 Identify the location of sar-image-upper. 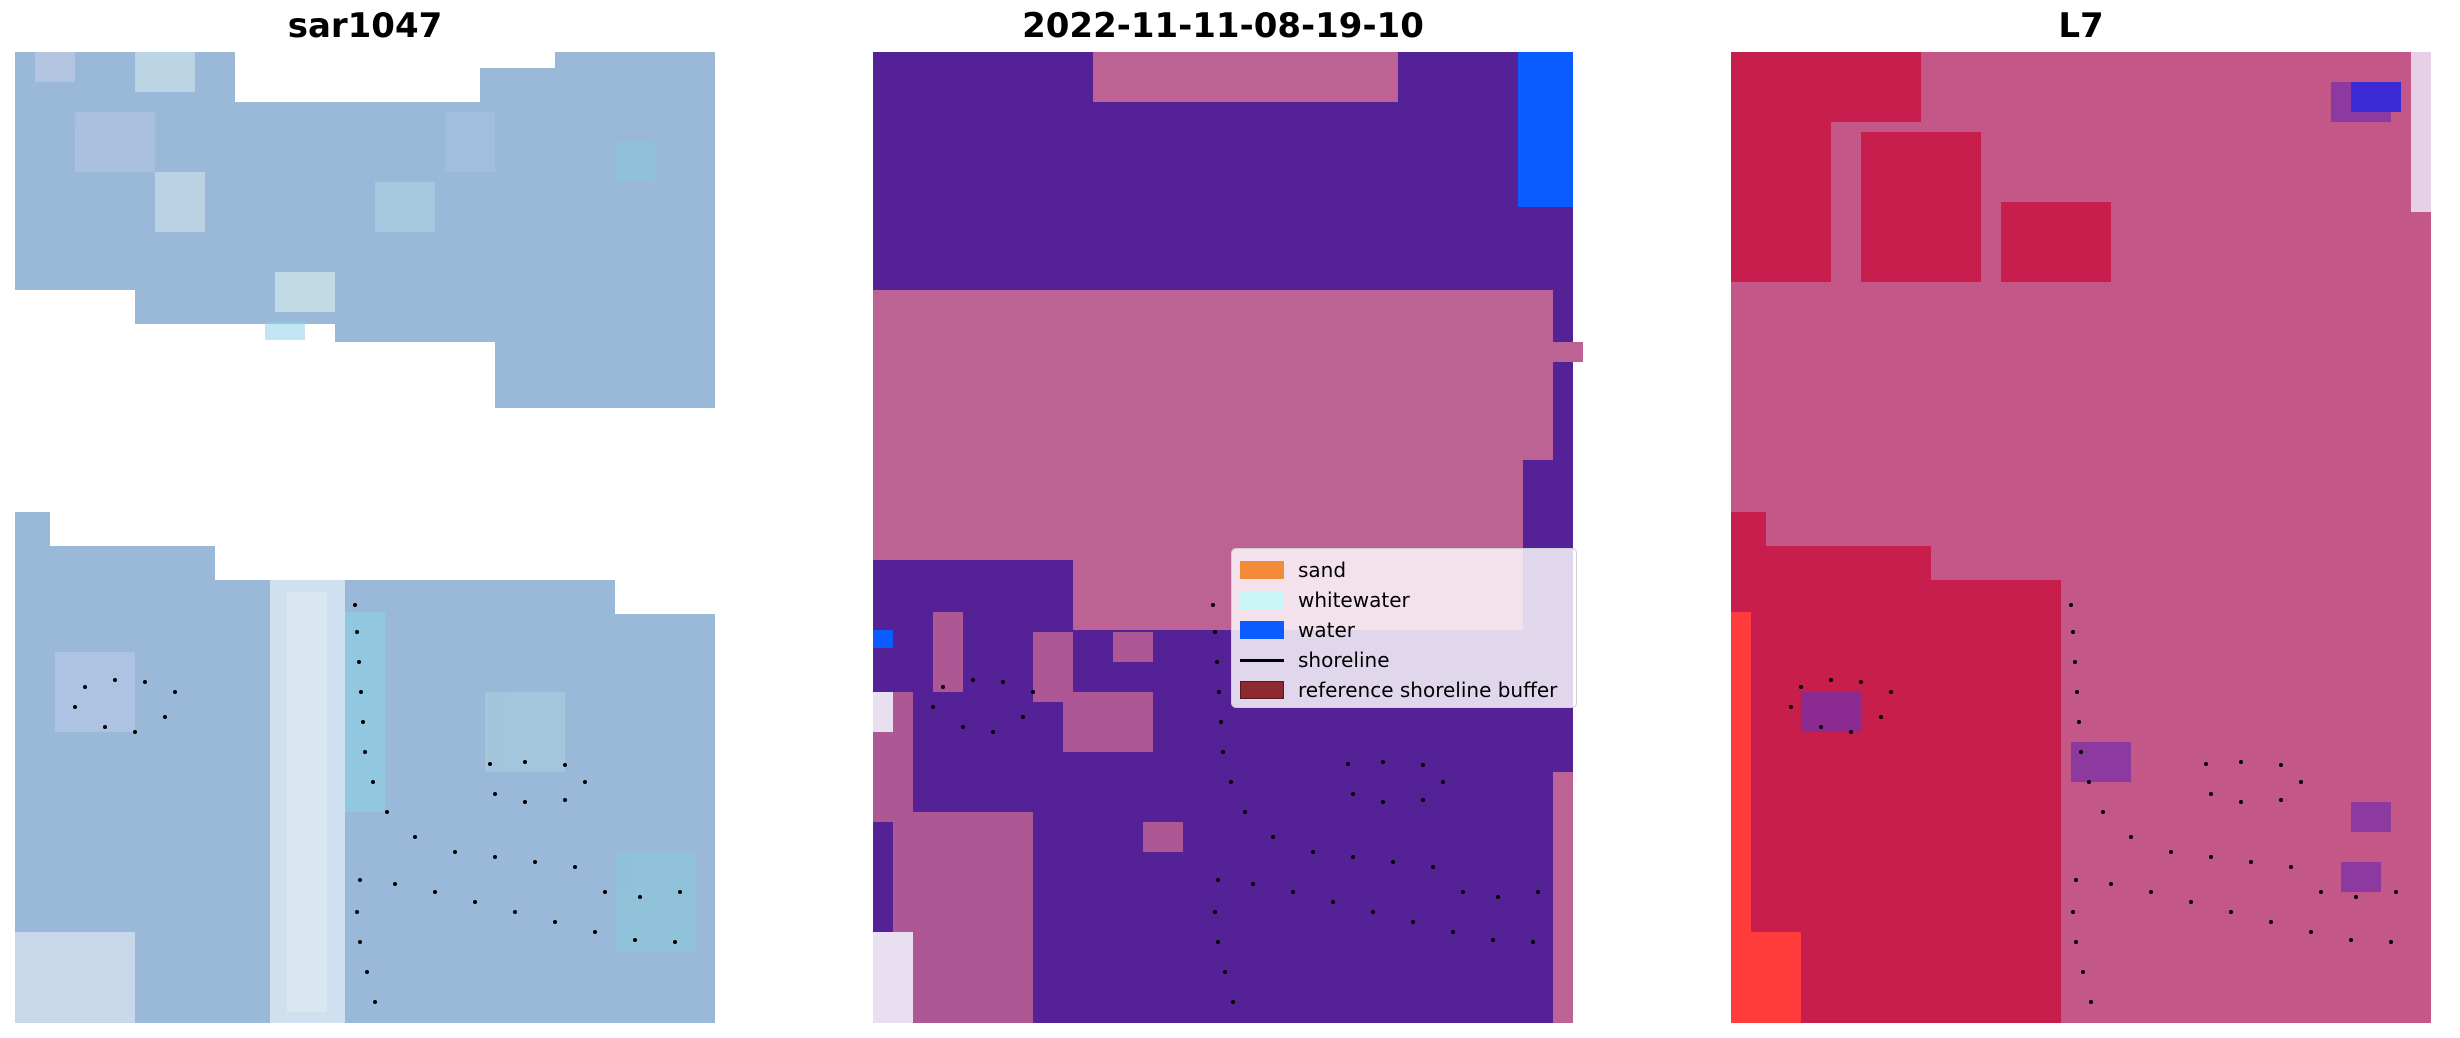
(365, 230).